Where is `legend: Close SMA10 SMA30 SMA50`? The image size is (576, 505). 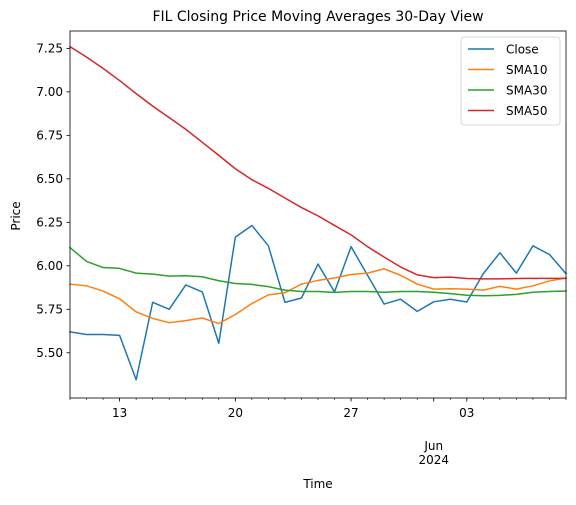
legend: Close SMA10 SMA30 SMA50 is located at coordinates (510, 81).